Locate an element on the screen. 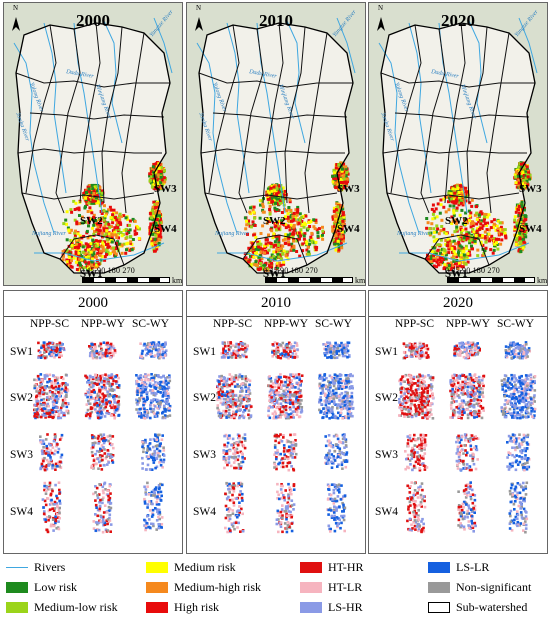  river-label: Nujiang River is located at coordinates (231, 234).